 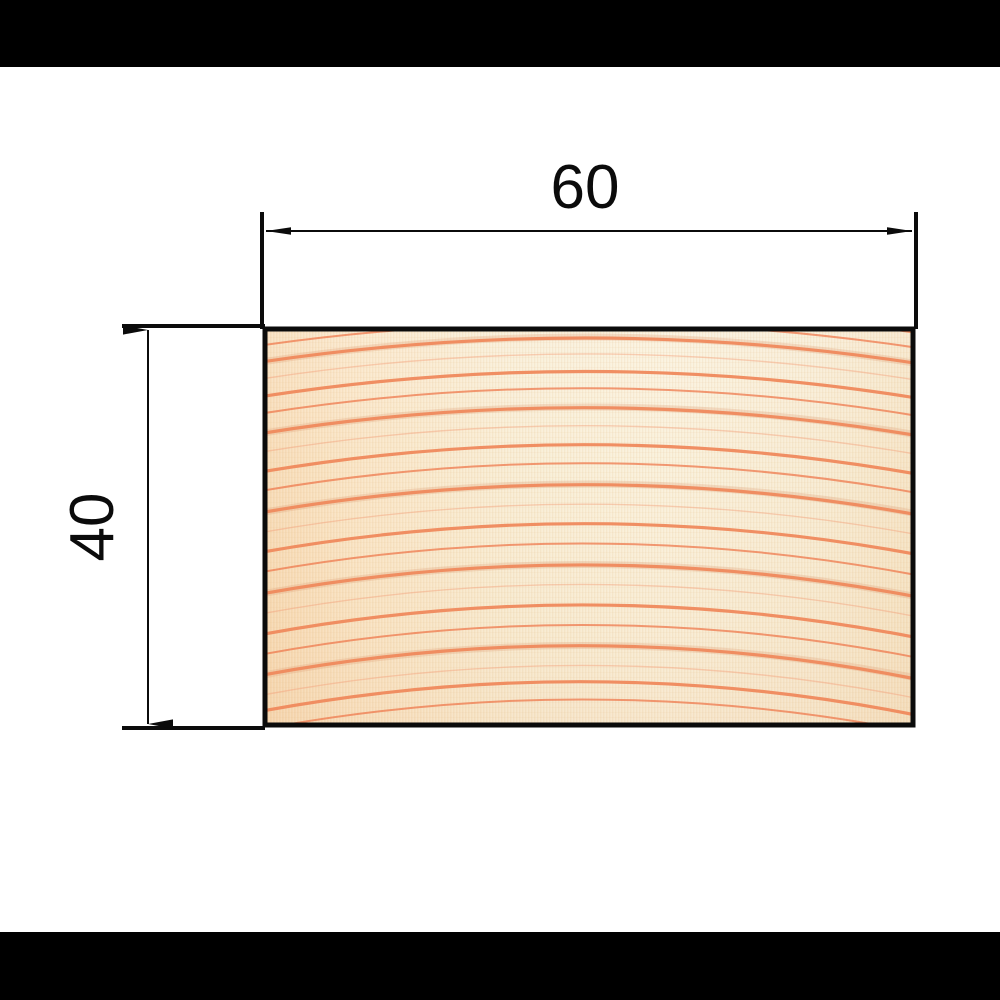 What do you see at coordinates (500, 33) in the screenshot?
I see `letterbox-top-bar` at bounding box center [500, 33].